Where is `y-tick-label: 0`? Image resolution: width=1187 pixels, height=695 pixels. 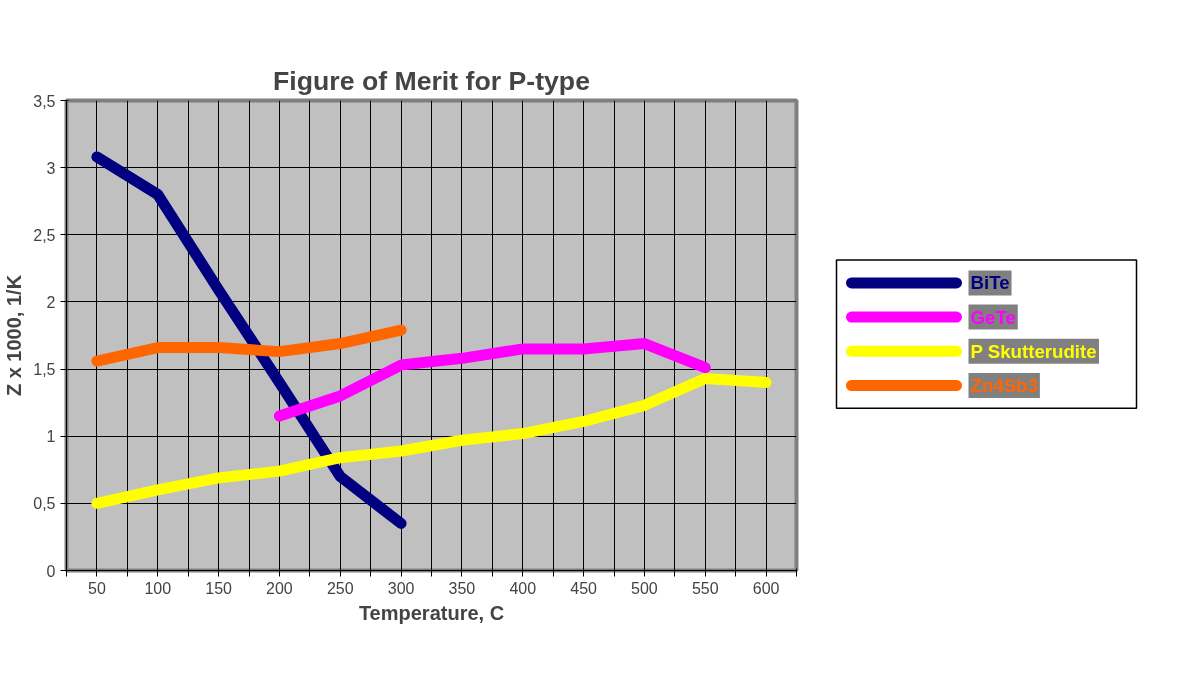 y-tick-label: 0 is located at coordinates (51, 571).